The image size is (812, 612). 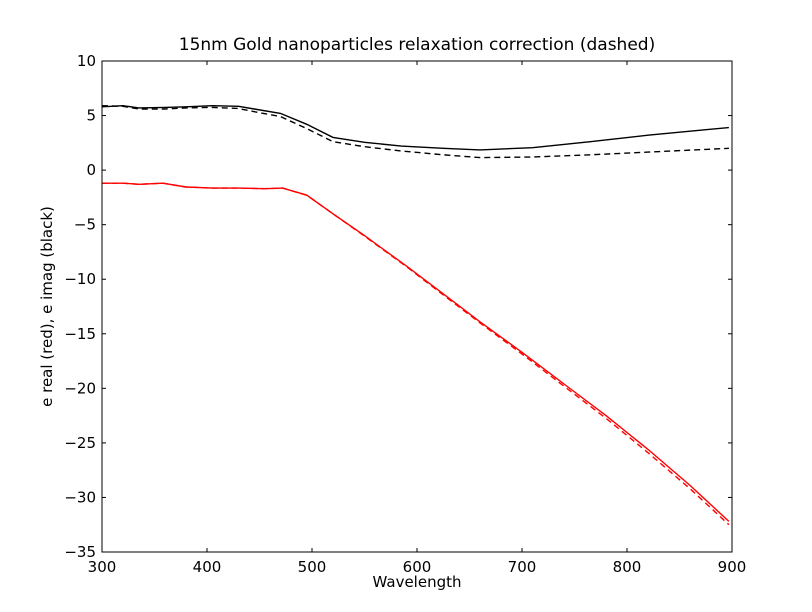 I want to click on x-tick-label: 600, so click(x=417, y=567).